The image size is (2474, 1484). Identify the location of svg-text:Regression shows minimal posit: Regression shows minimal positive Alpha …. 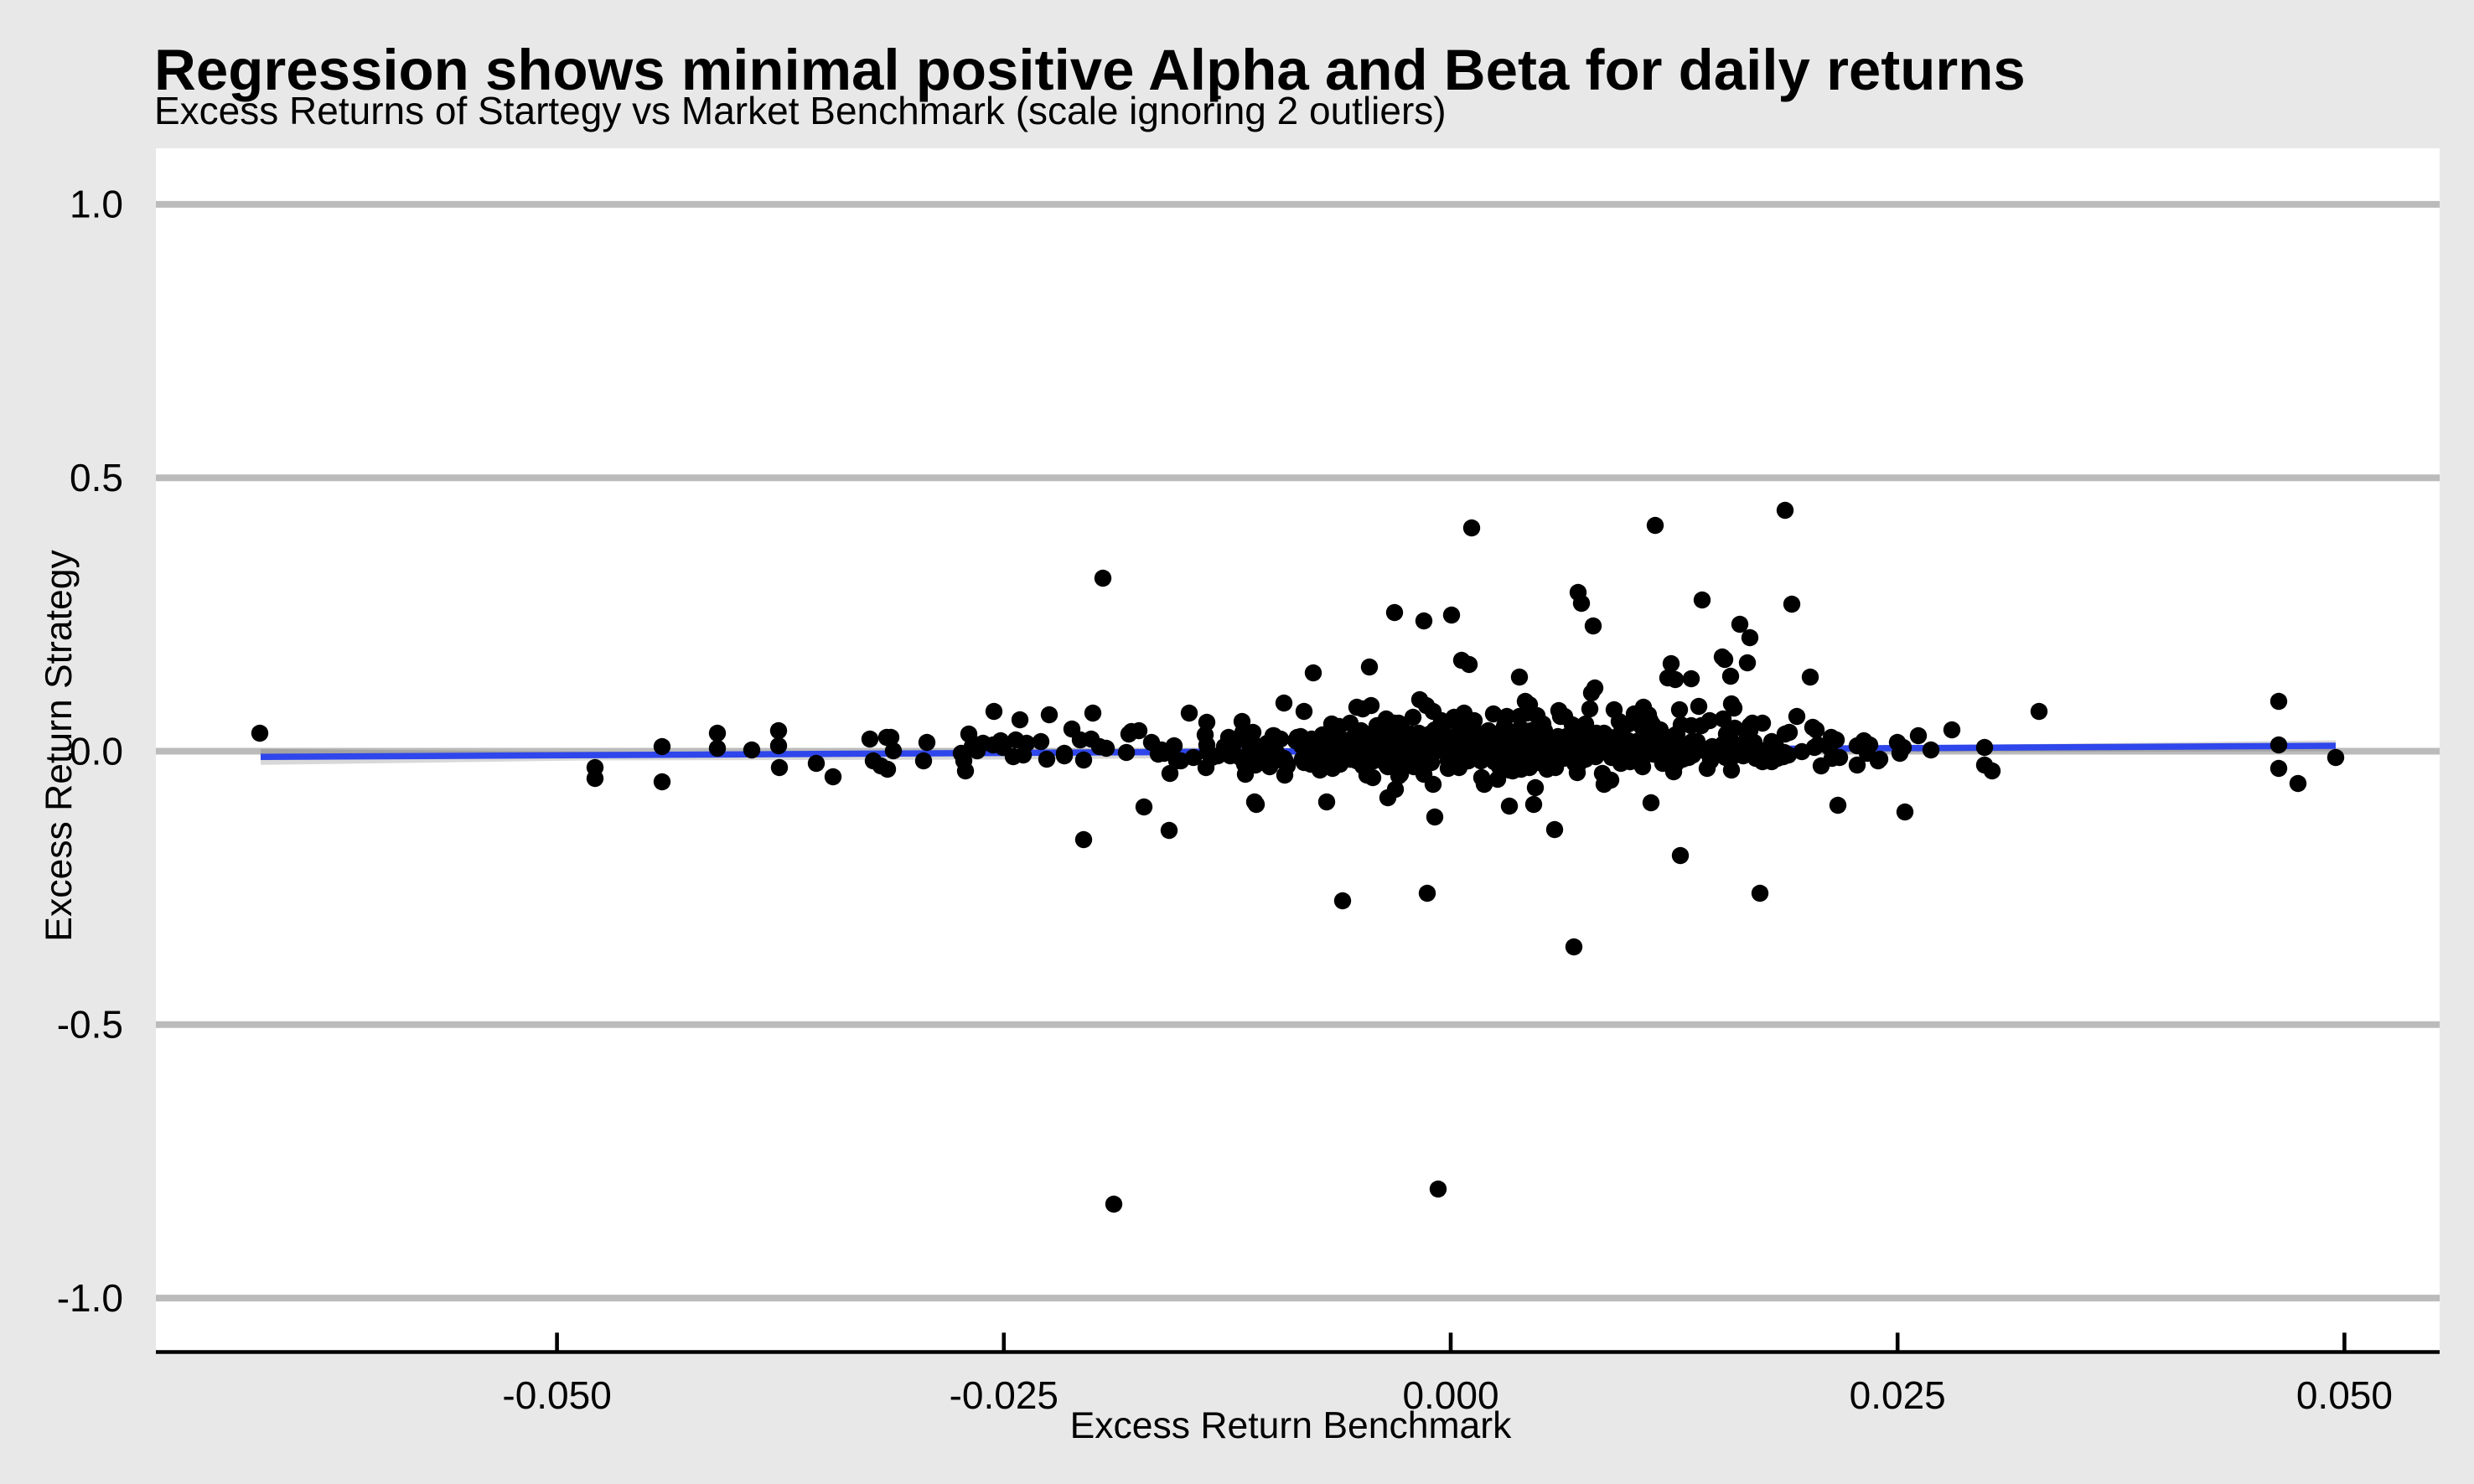
(1090, 70).